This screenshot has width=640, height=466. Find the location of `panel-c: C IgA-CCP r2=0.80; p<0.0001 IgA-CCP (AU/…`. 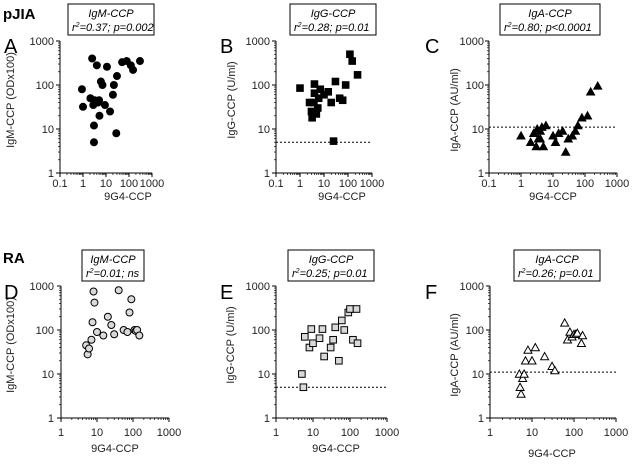

panel-c: C IgA-CCP r2=0.80; p<0.0001 IgA-CCP (AU/… is located at coordinates (527, 103).